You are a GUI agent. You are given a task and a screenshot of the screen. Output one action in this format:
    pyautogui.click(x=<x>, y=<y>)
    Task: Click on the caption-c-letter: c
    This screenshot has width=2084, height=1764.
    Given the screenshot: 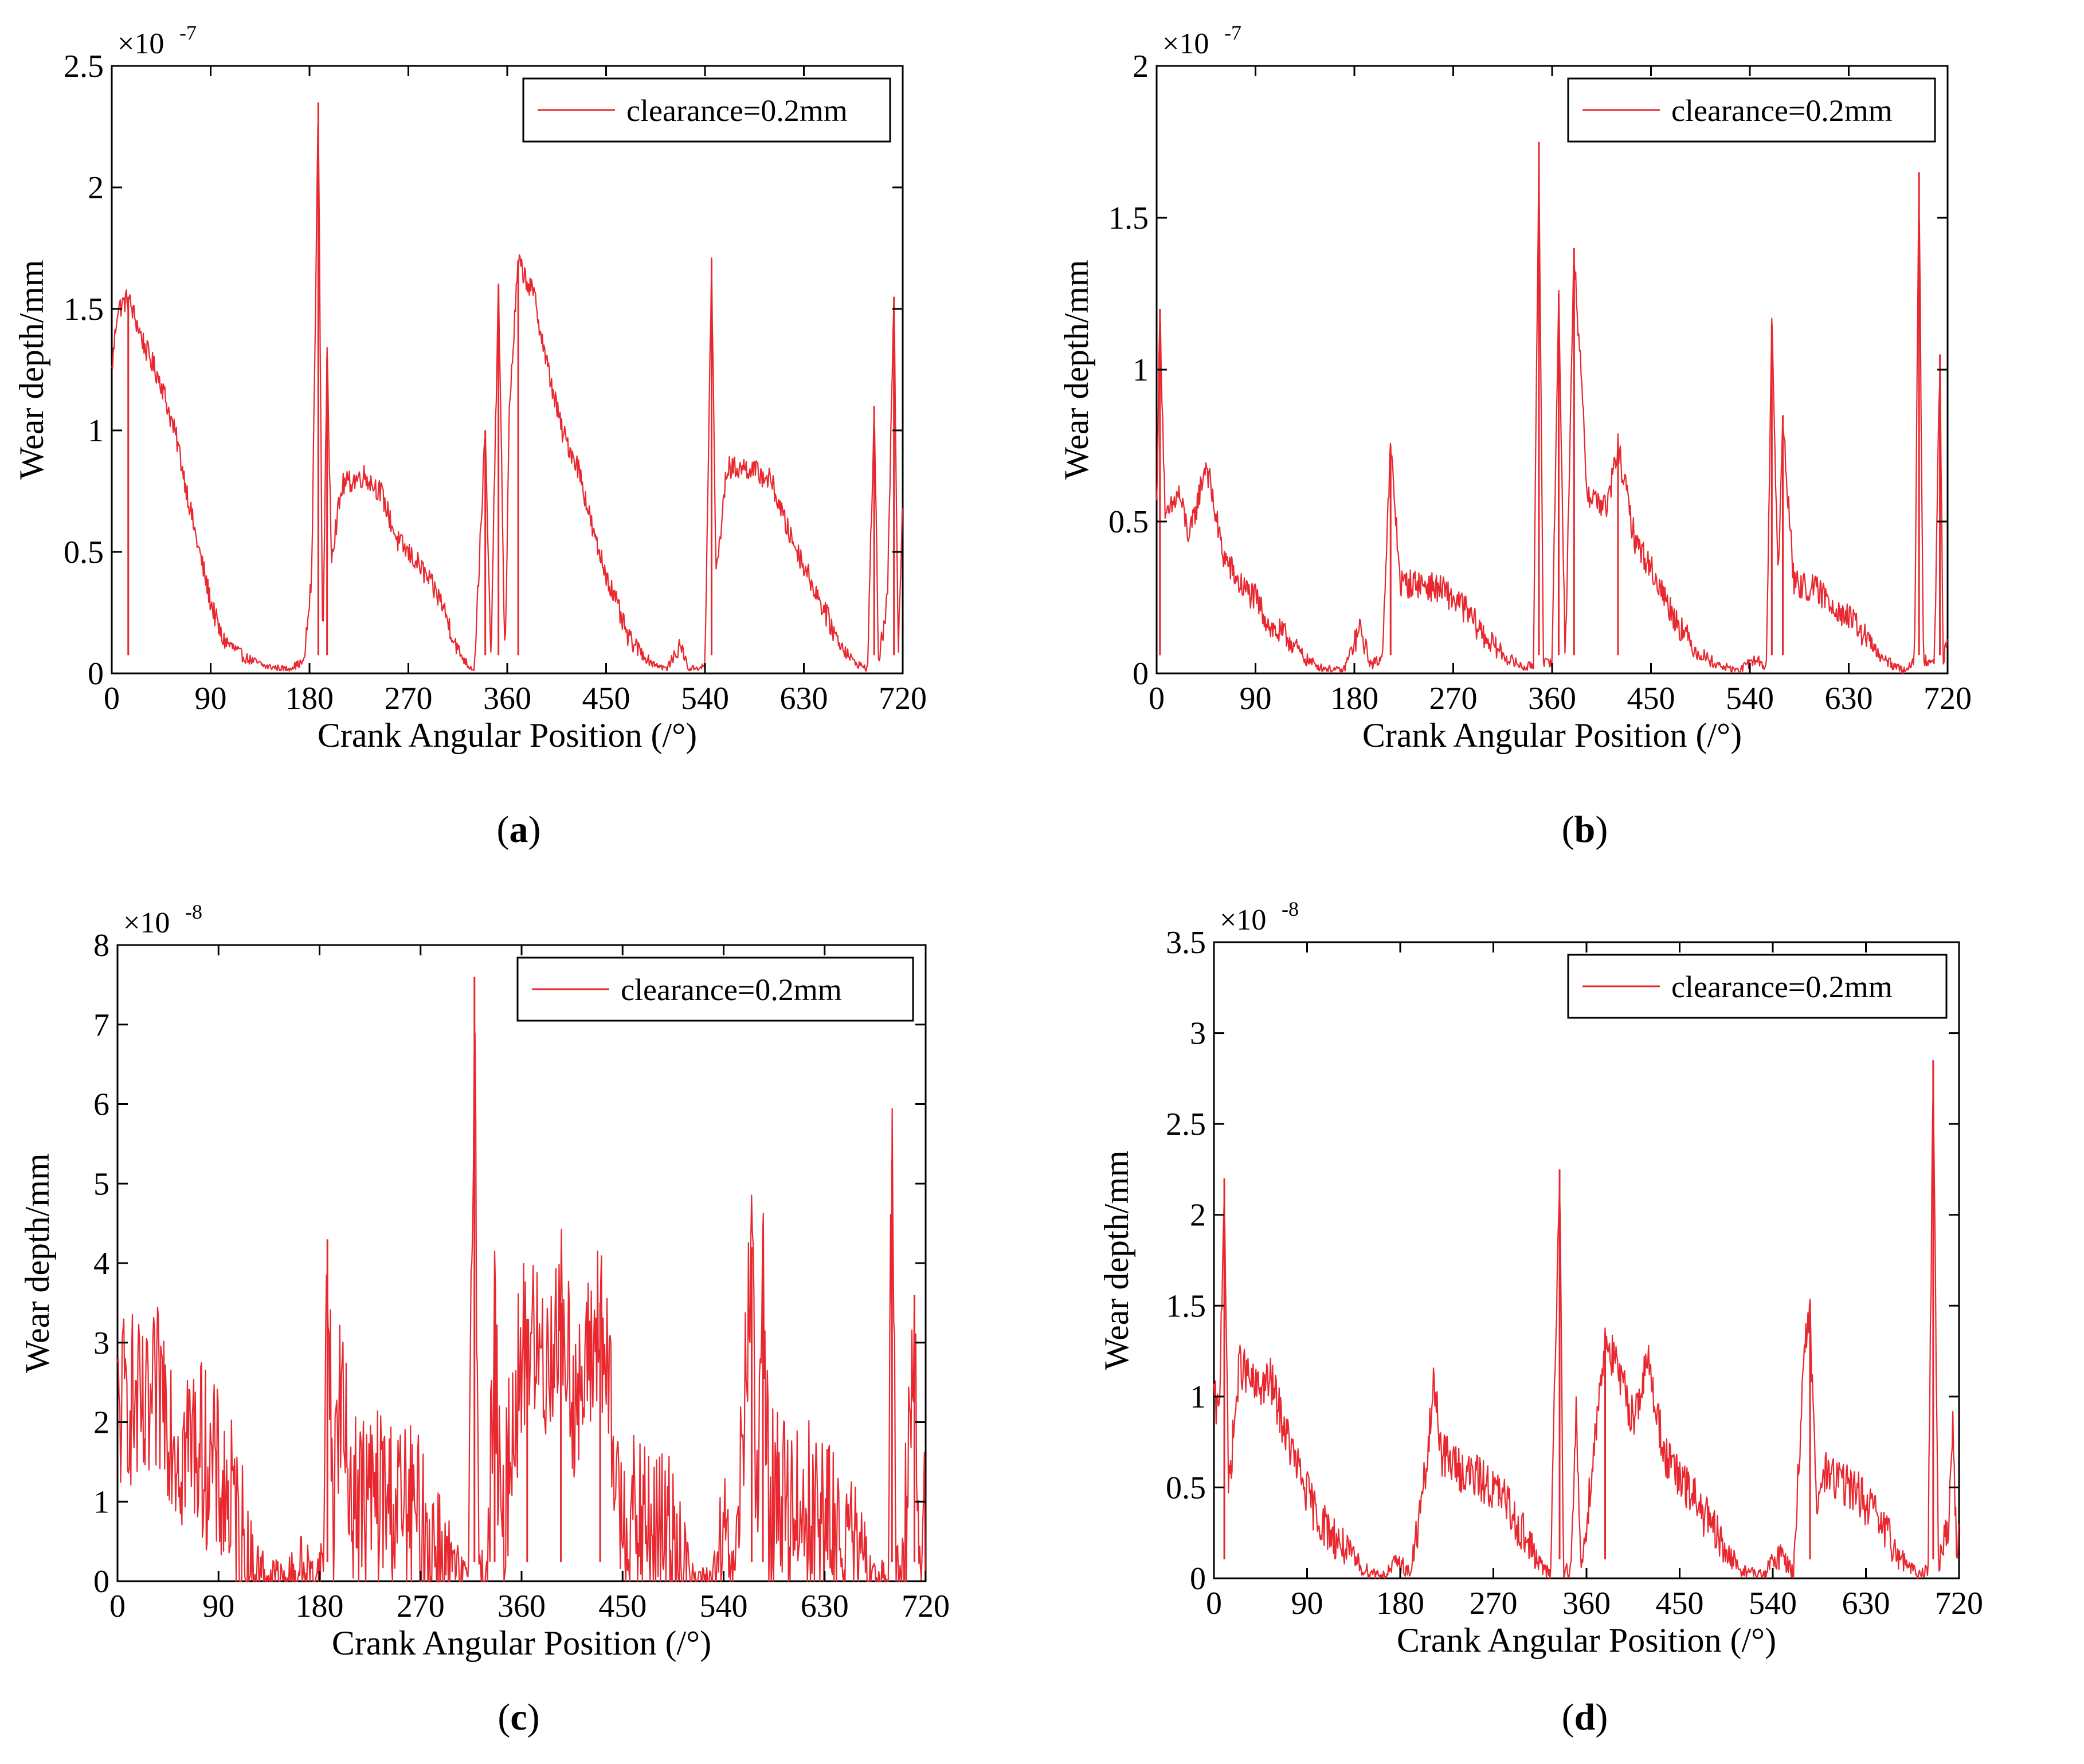 What is the action you would take?
    pyautogui.click(x=518, y=1717)
    